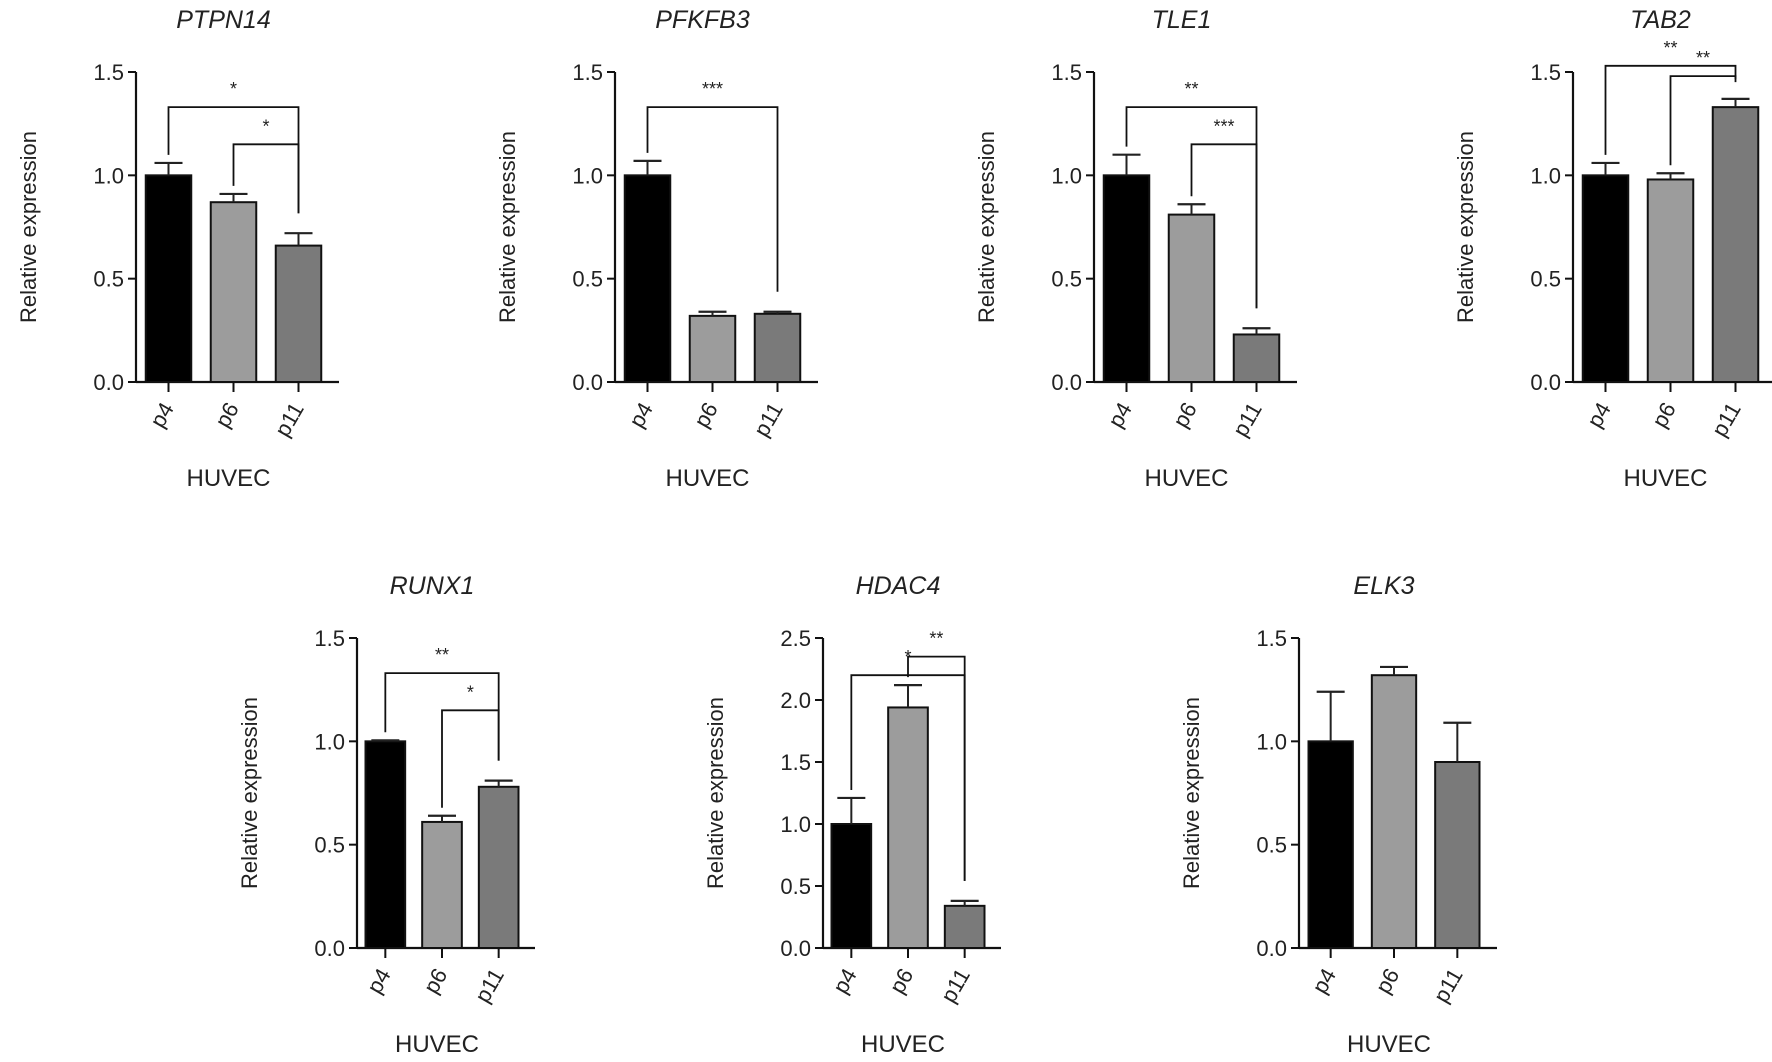  Describe the element at coordinates (898, 586) in the screenshot. I see `chart-title: HDAC4` at that location.